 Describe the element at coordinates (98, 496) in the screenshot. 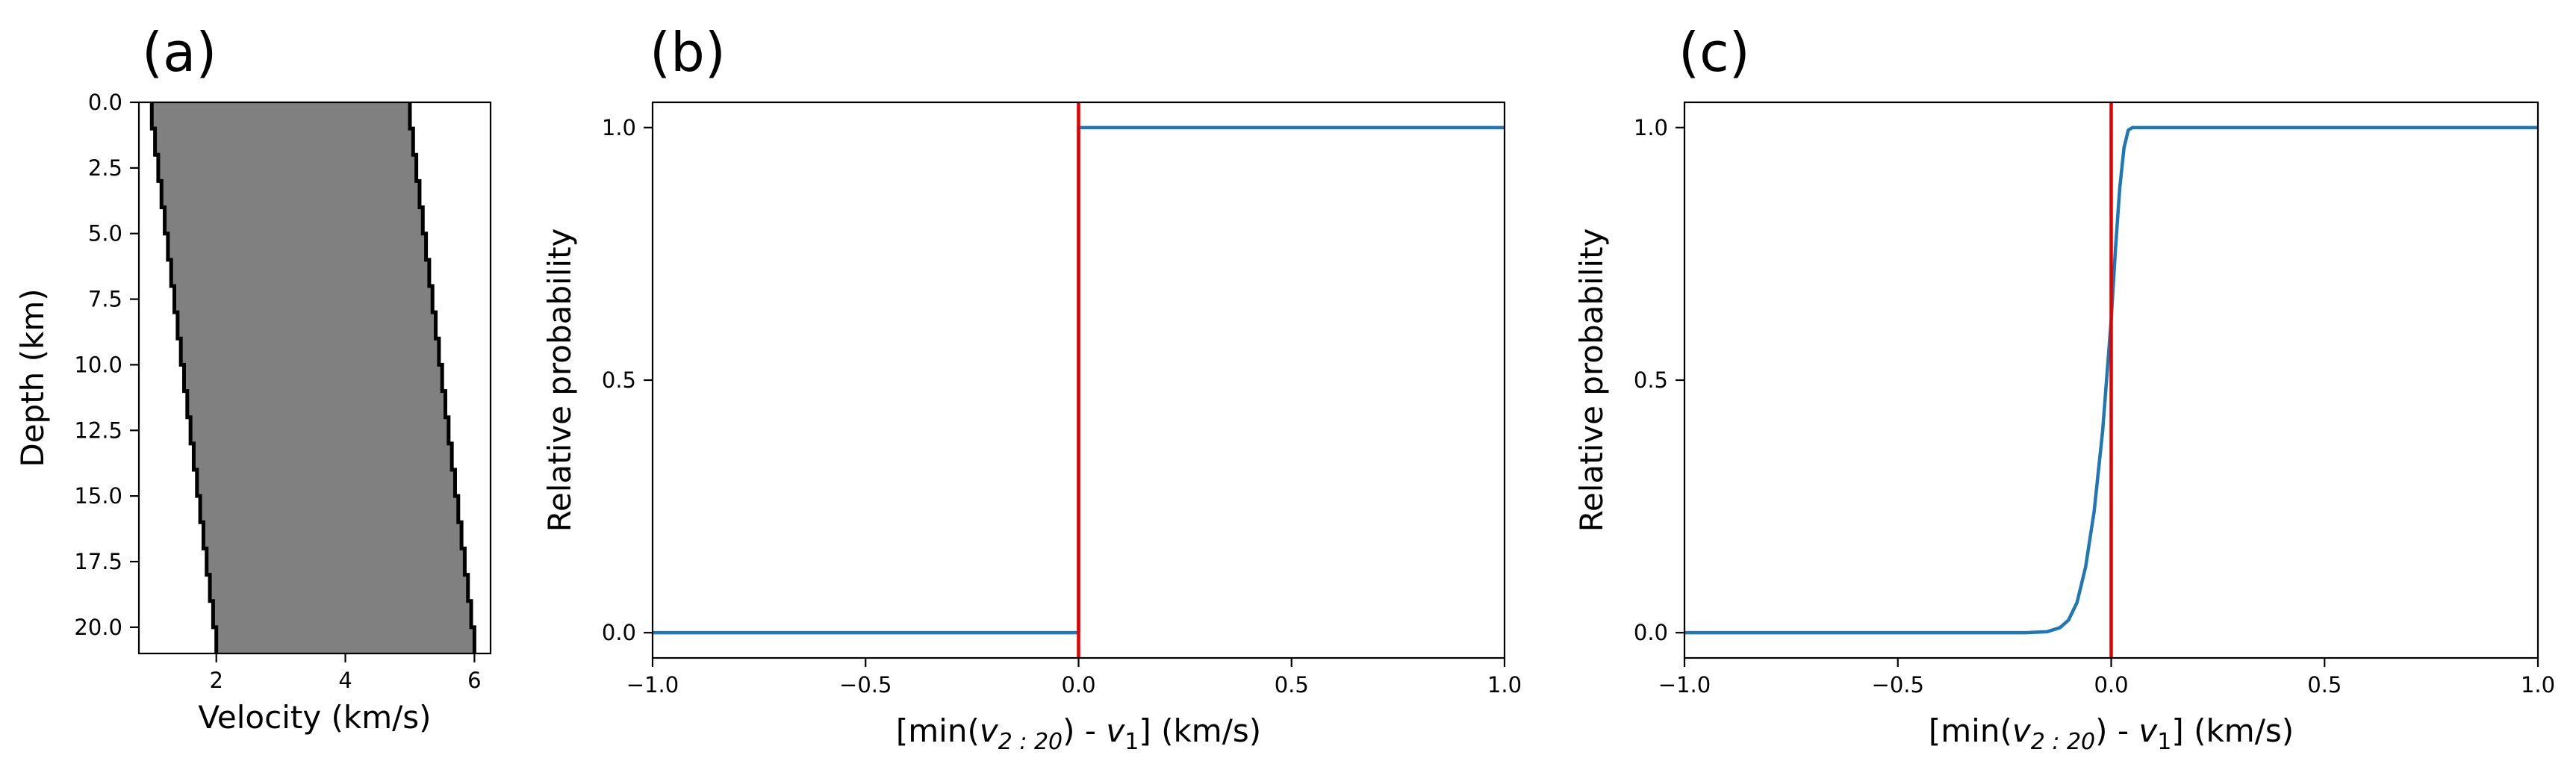

I see `y-tick-label: 15.0` at that location.